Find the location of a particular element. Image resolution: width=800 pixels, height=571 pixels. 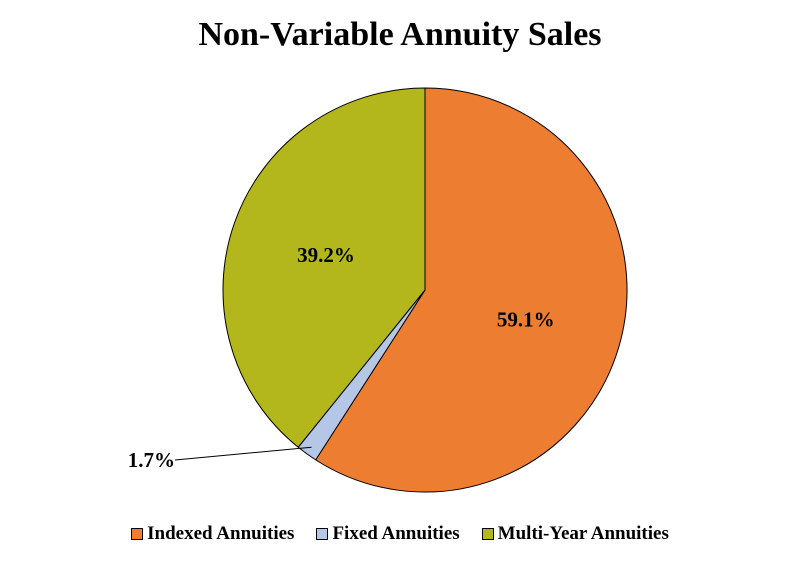

data-label-fixed-annuities: 1.7% is located at coordinates (151, 460).